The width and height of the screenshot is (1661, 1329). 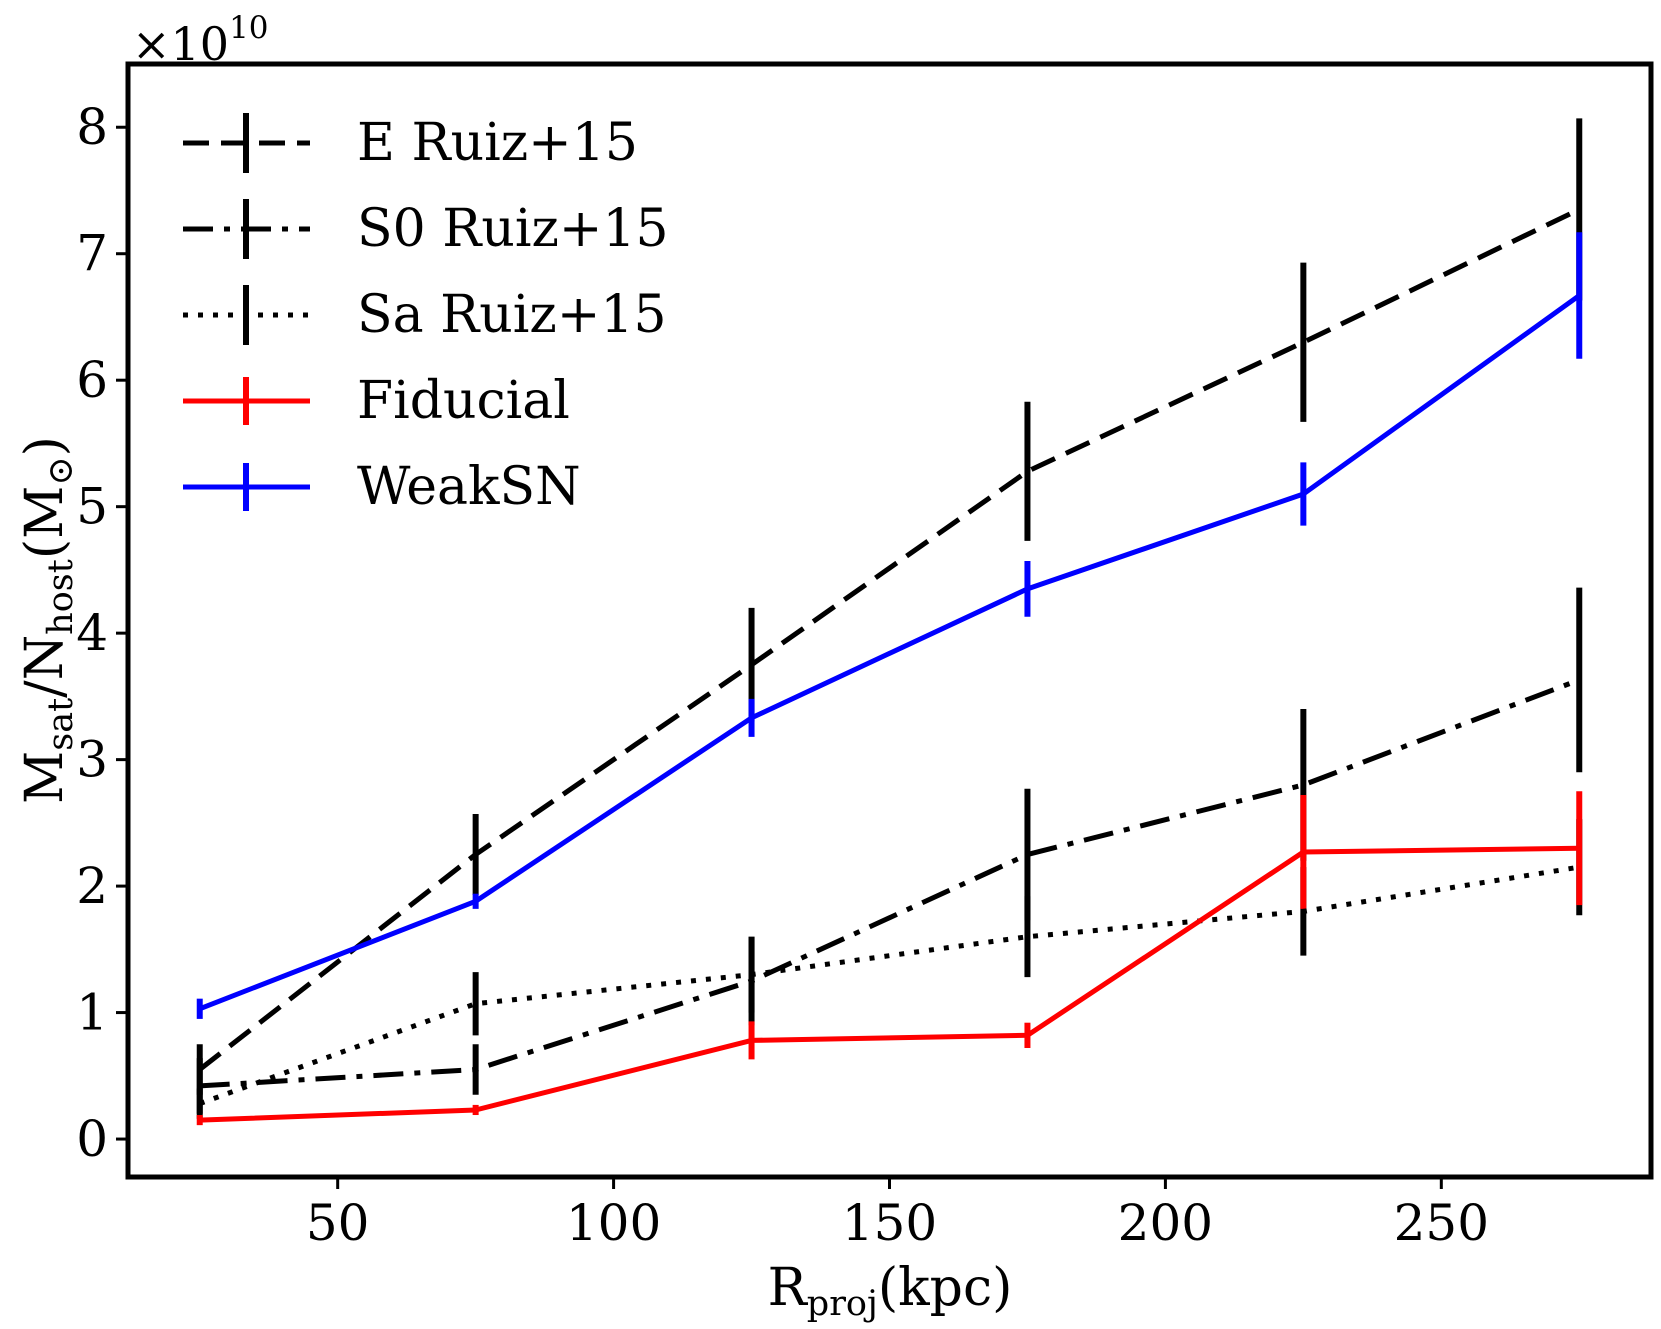 What do you see at coordinates (92, 760) in the screenshot?
I see `y-tick-label-3: 3` at bounding box center [92, 760].